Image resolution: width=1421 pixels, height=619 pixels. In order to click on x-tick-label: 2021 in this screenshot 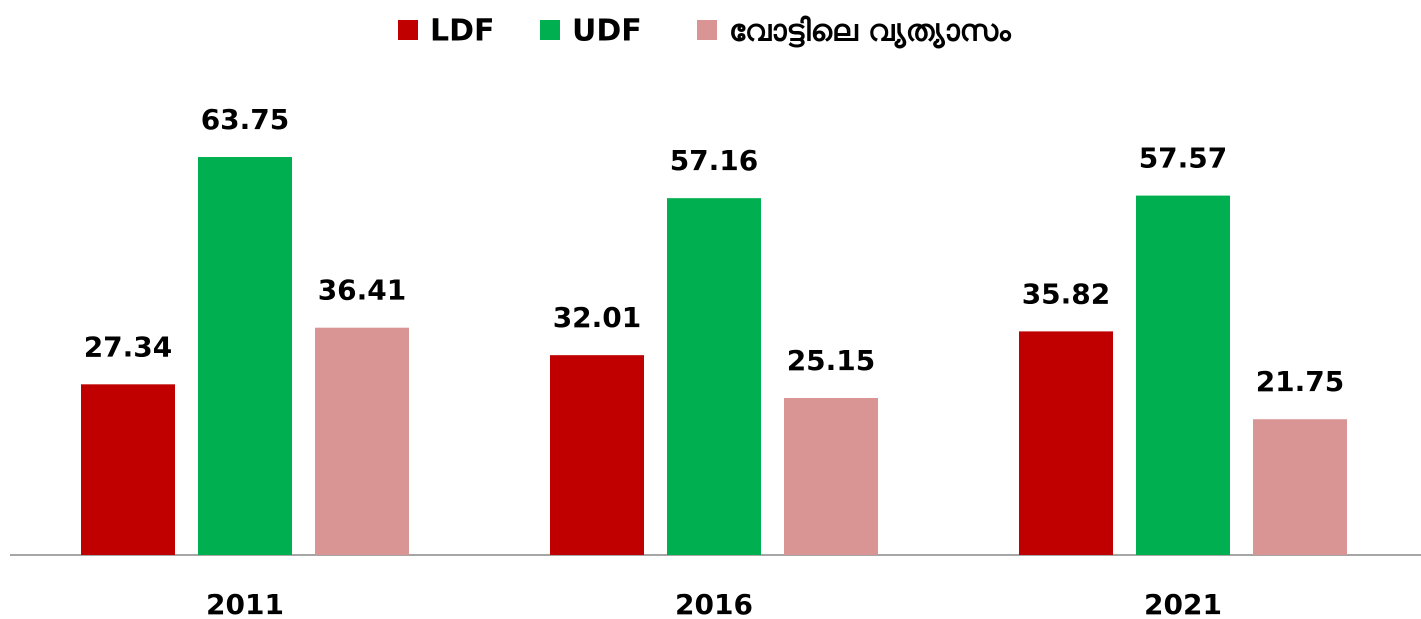, I will do `click(1183, 603)`.